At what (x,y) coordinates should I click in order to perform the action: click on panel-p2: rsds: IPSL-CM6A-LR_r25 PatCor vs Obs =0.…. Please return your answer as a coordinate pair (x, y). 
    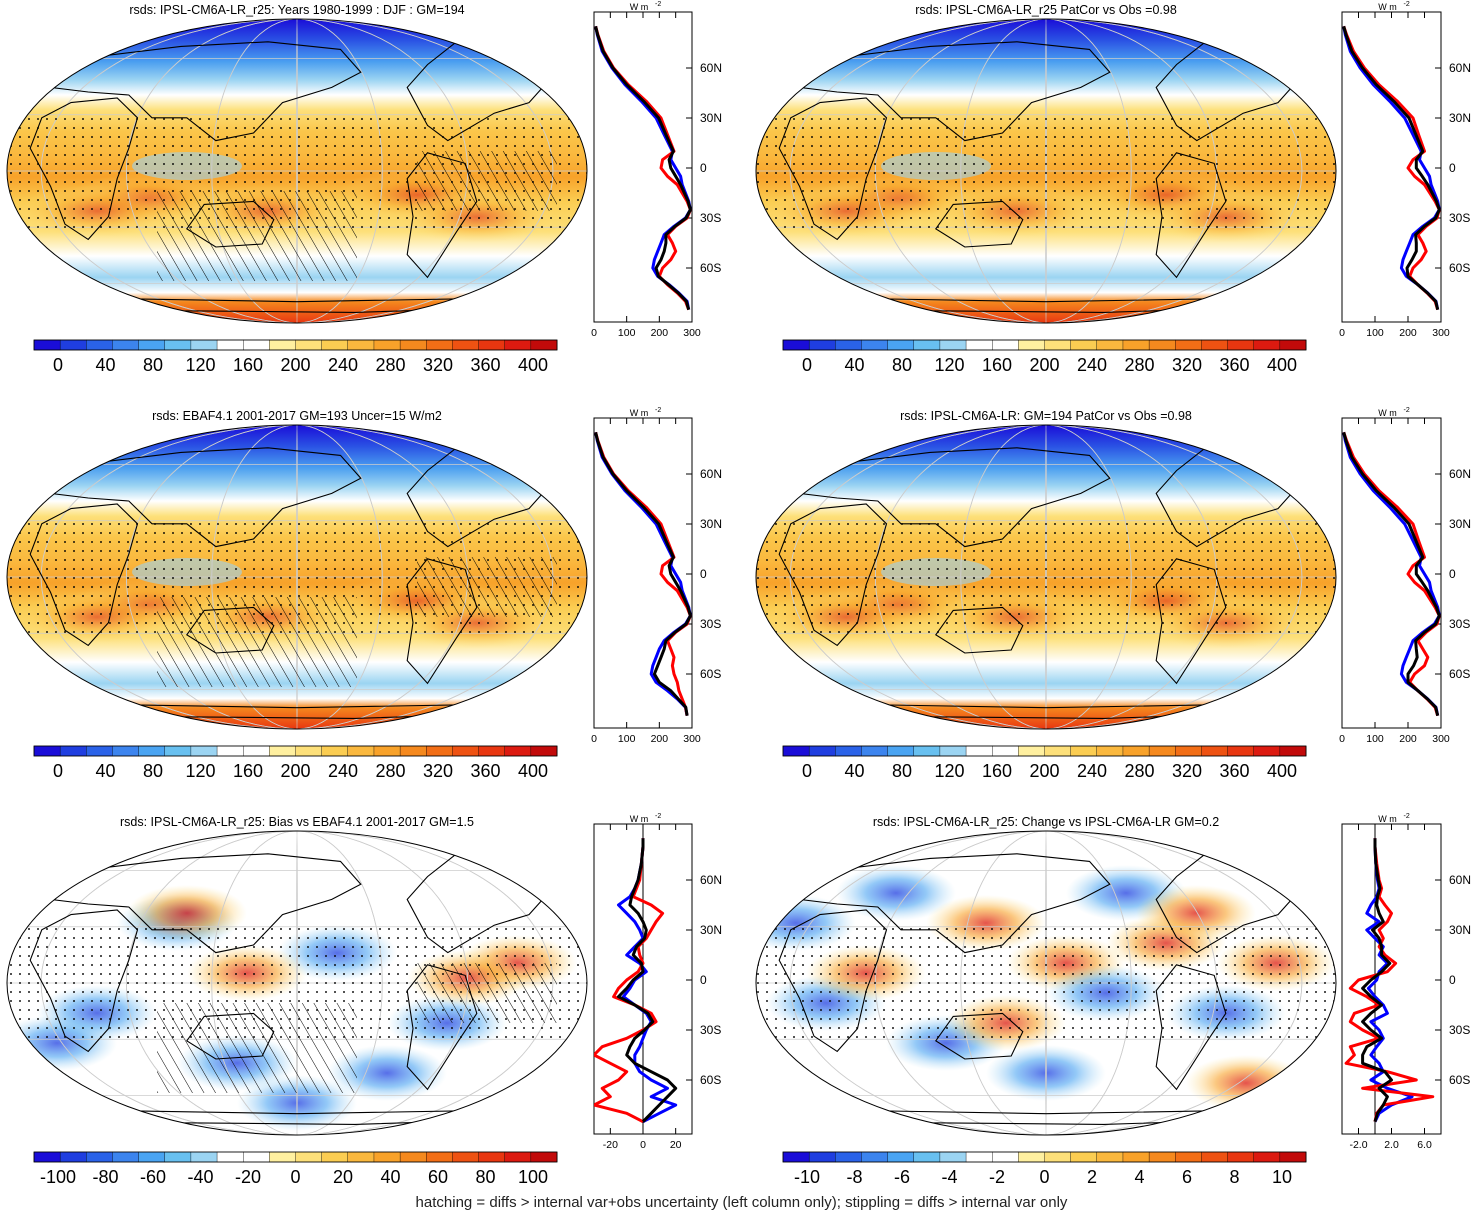
    Looking at the image, I should click on (1113, 188).